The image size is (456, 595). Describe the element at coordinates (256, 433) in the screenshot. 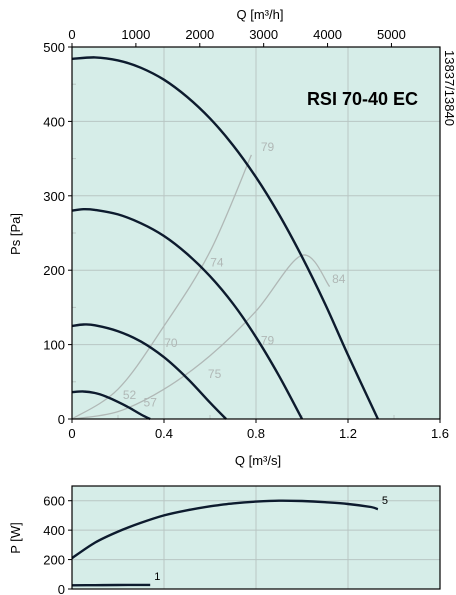

I see `x-tick-label: 0.8` at that location.